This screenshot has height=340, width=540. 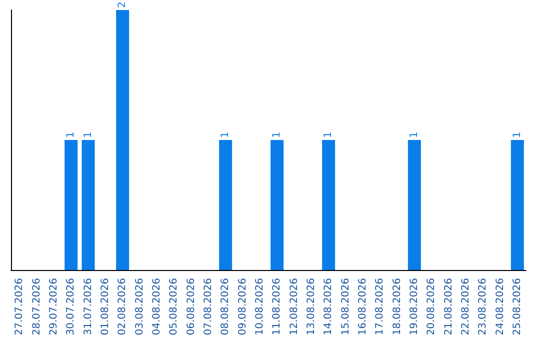 I want to click on x-tick-label: 06.08.2026, so click(x=191, y=307).